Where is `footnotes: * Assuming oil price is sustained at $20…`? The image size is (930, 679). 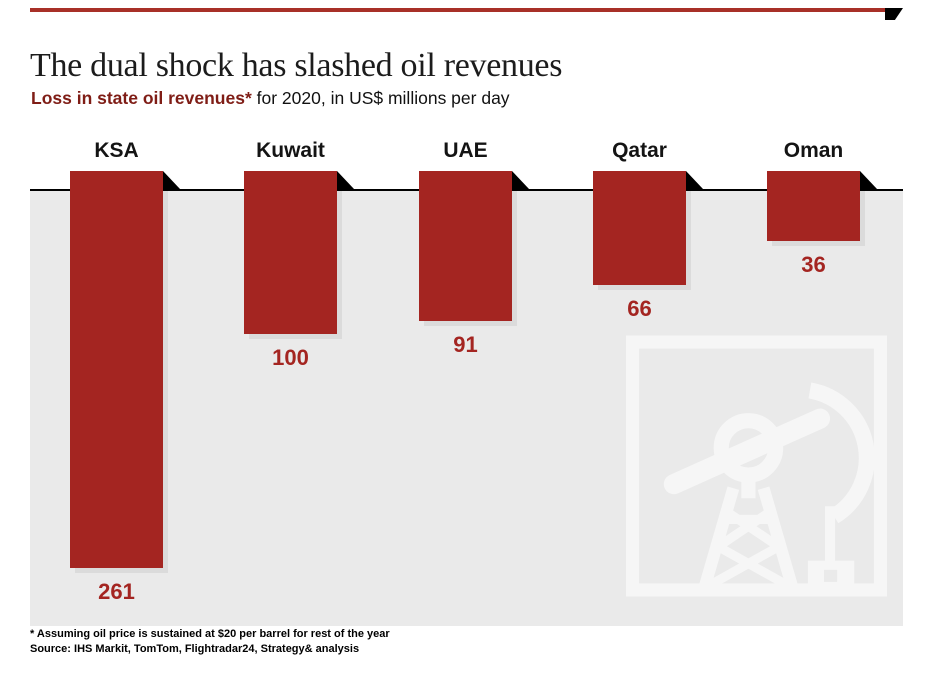 footnotes: * Assuming oil price is sustained at $20… is located at coordinates (210, 642).